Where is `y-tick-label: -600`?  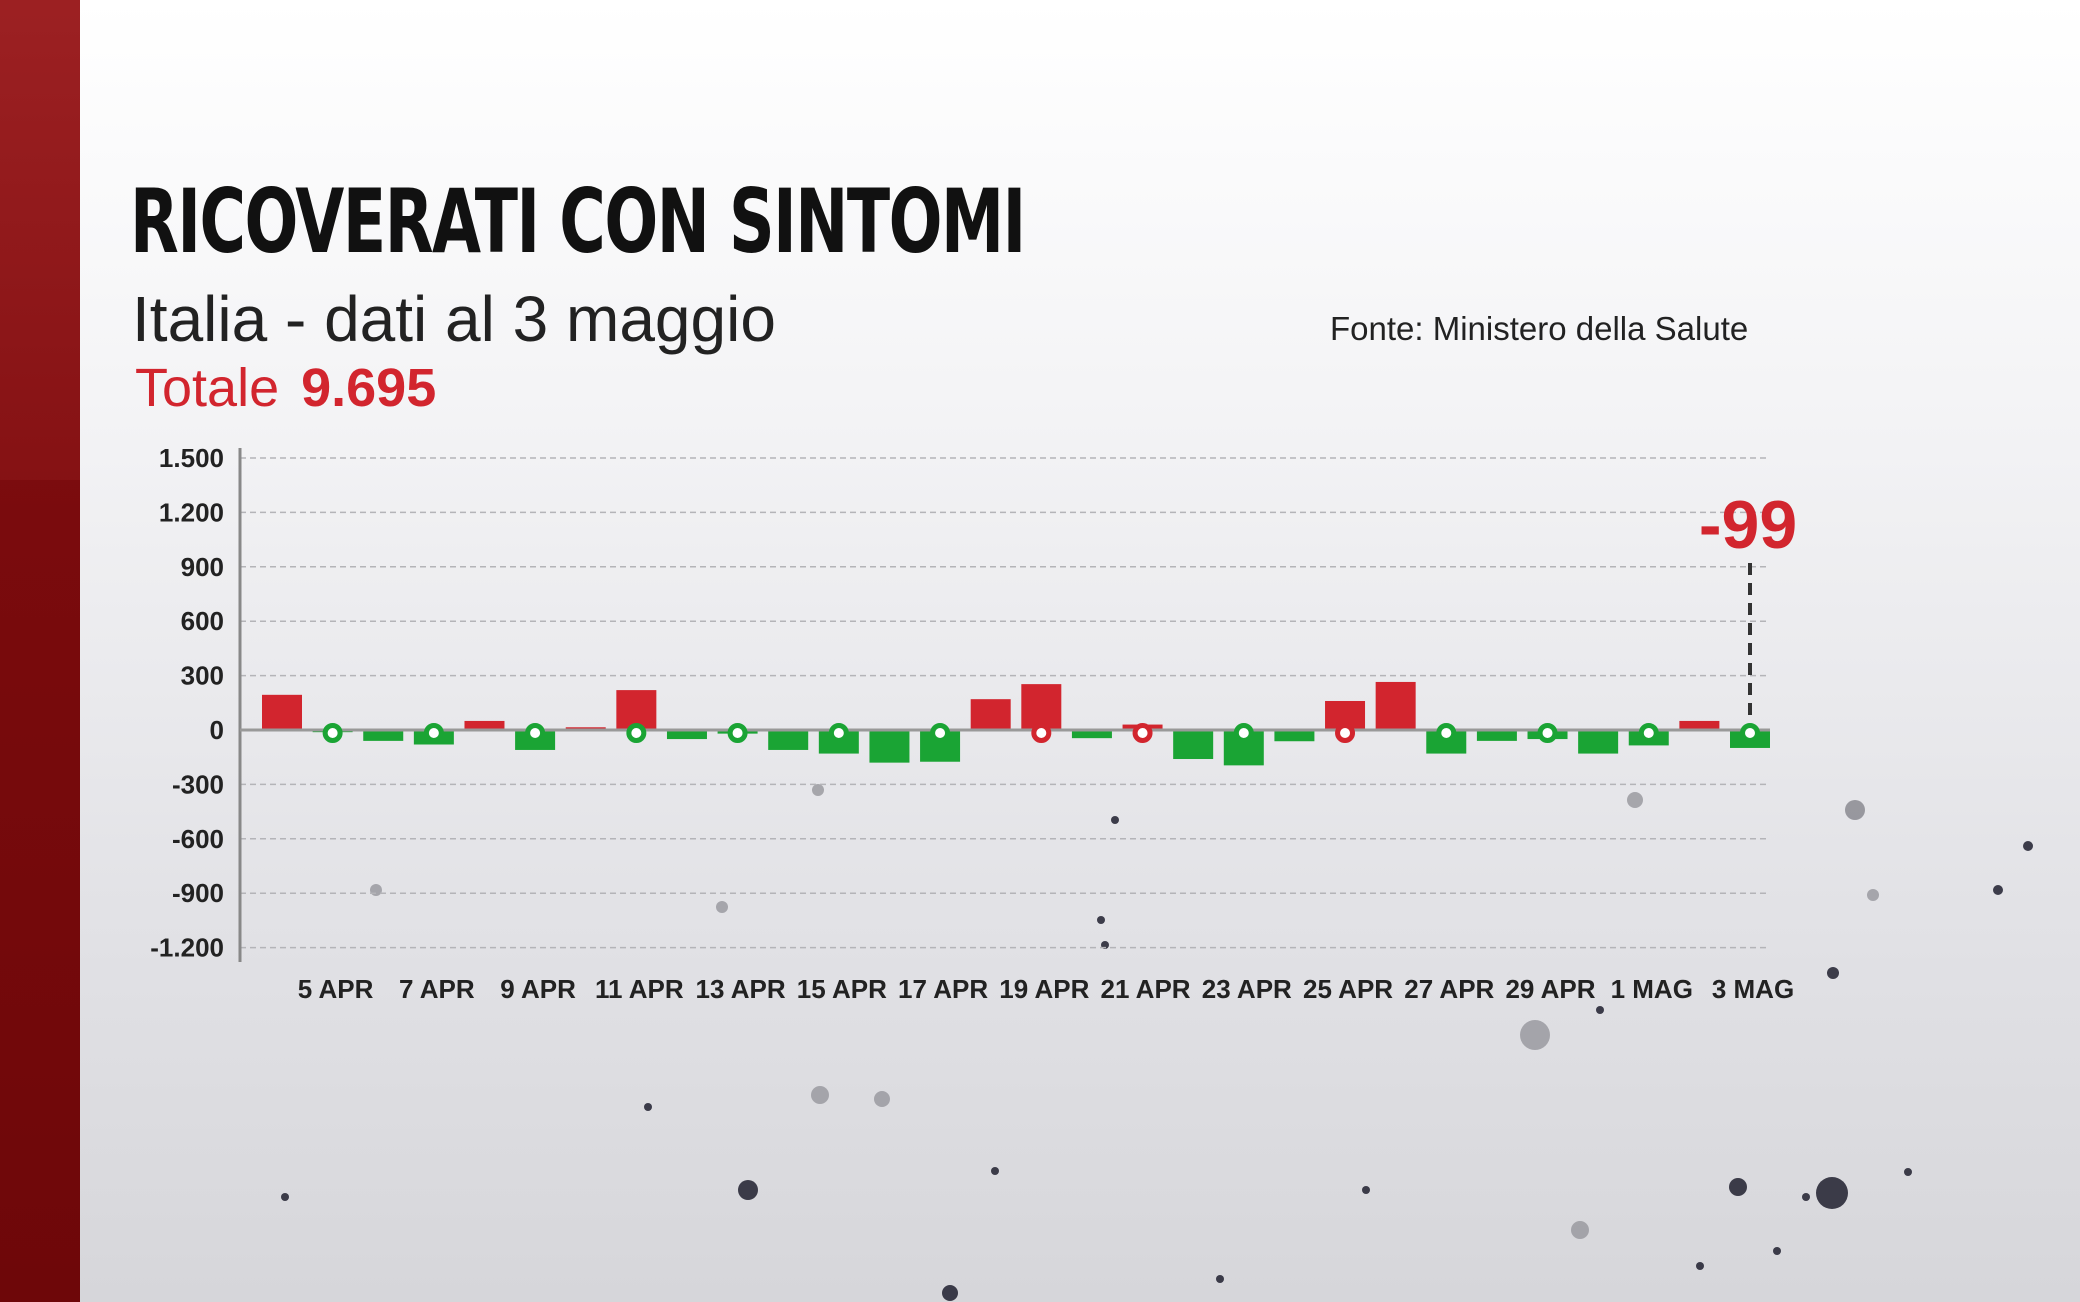 y-tick-label: -600 is located at coordinates (198, 839).